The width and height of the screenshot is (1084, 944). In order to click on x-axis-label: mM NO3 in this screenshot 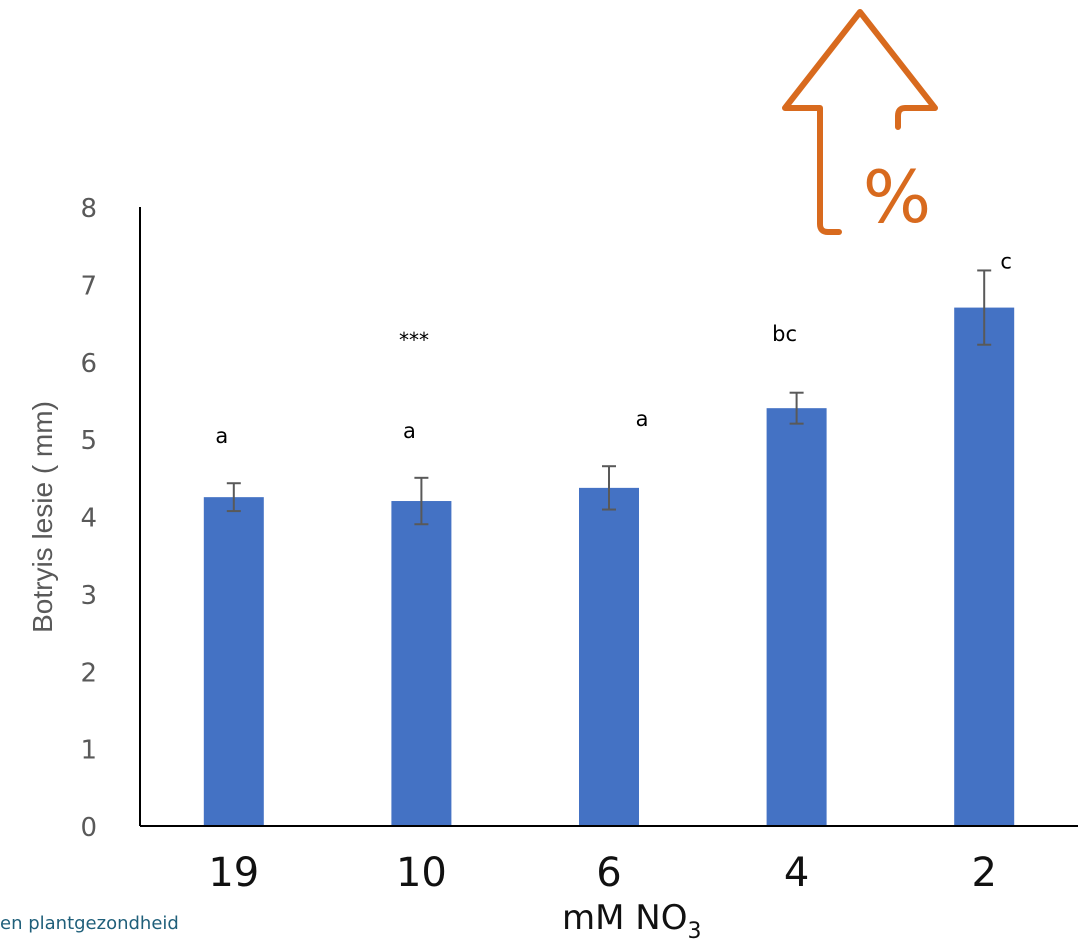, I will do `click(631, 921)`.